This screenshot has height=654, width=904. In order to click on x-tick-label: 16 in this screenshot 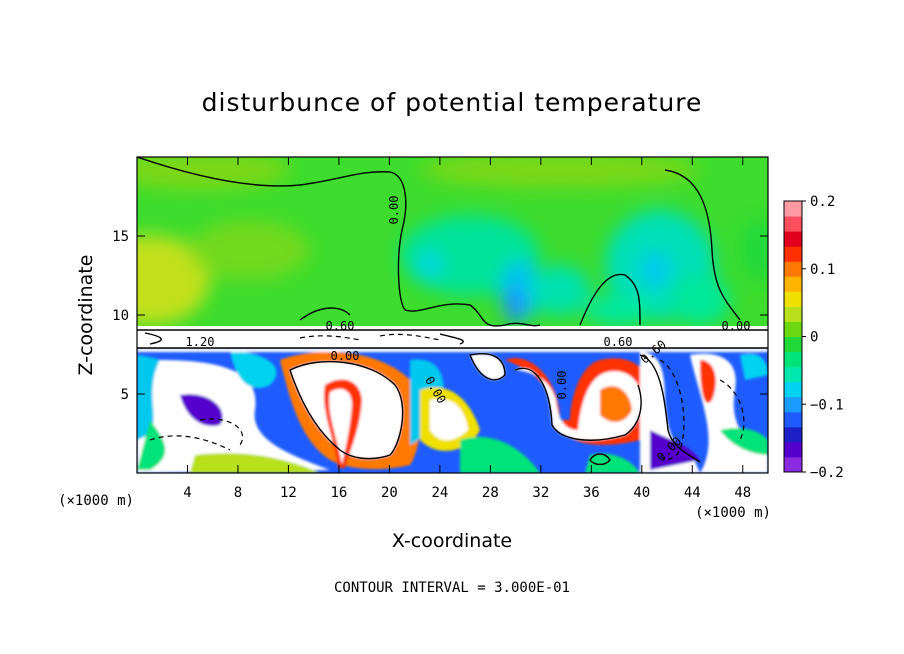, I will do `click(338, 493)`.